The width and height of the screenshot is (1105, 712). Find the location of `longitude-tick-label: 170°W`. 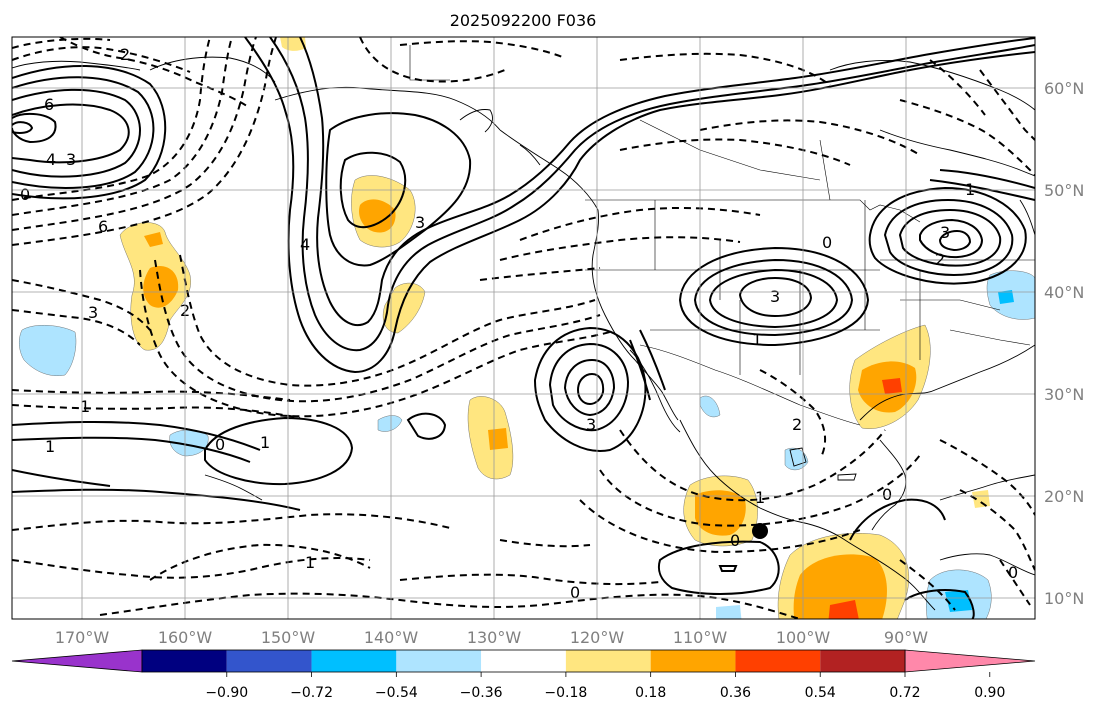

longitude-tick-label: 170°W is located at coordinates (82, 637).